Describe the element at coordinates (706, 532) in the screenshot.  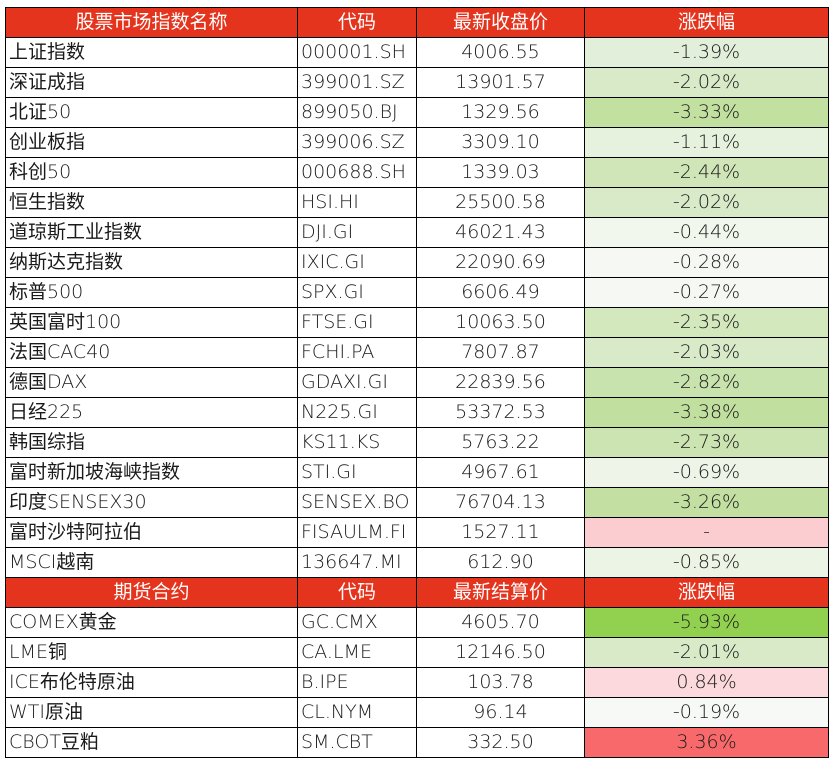
I see `cell-change: -` at that location.